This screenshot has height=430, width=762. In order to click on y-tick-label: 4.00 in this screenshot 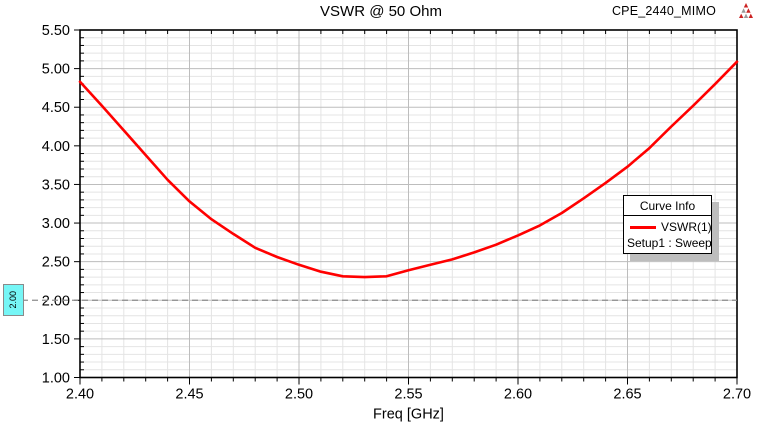, I will do `click(56, 147)`.